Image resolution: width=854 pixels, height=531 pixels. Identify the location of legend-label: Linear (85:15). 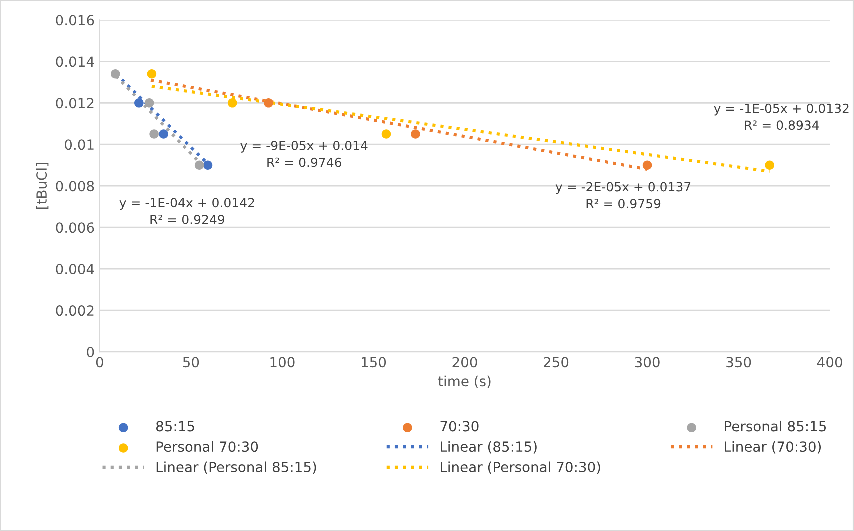
(489, 447).